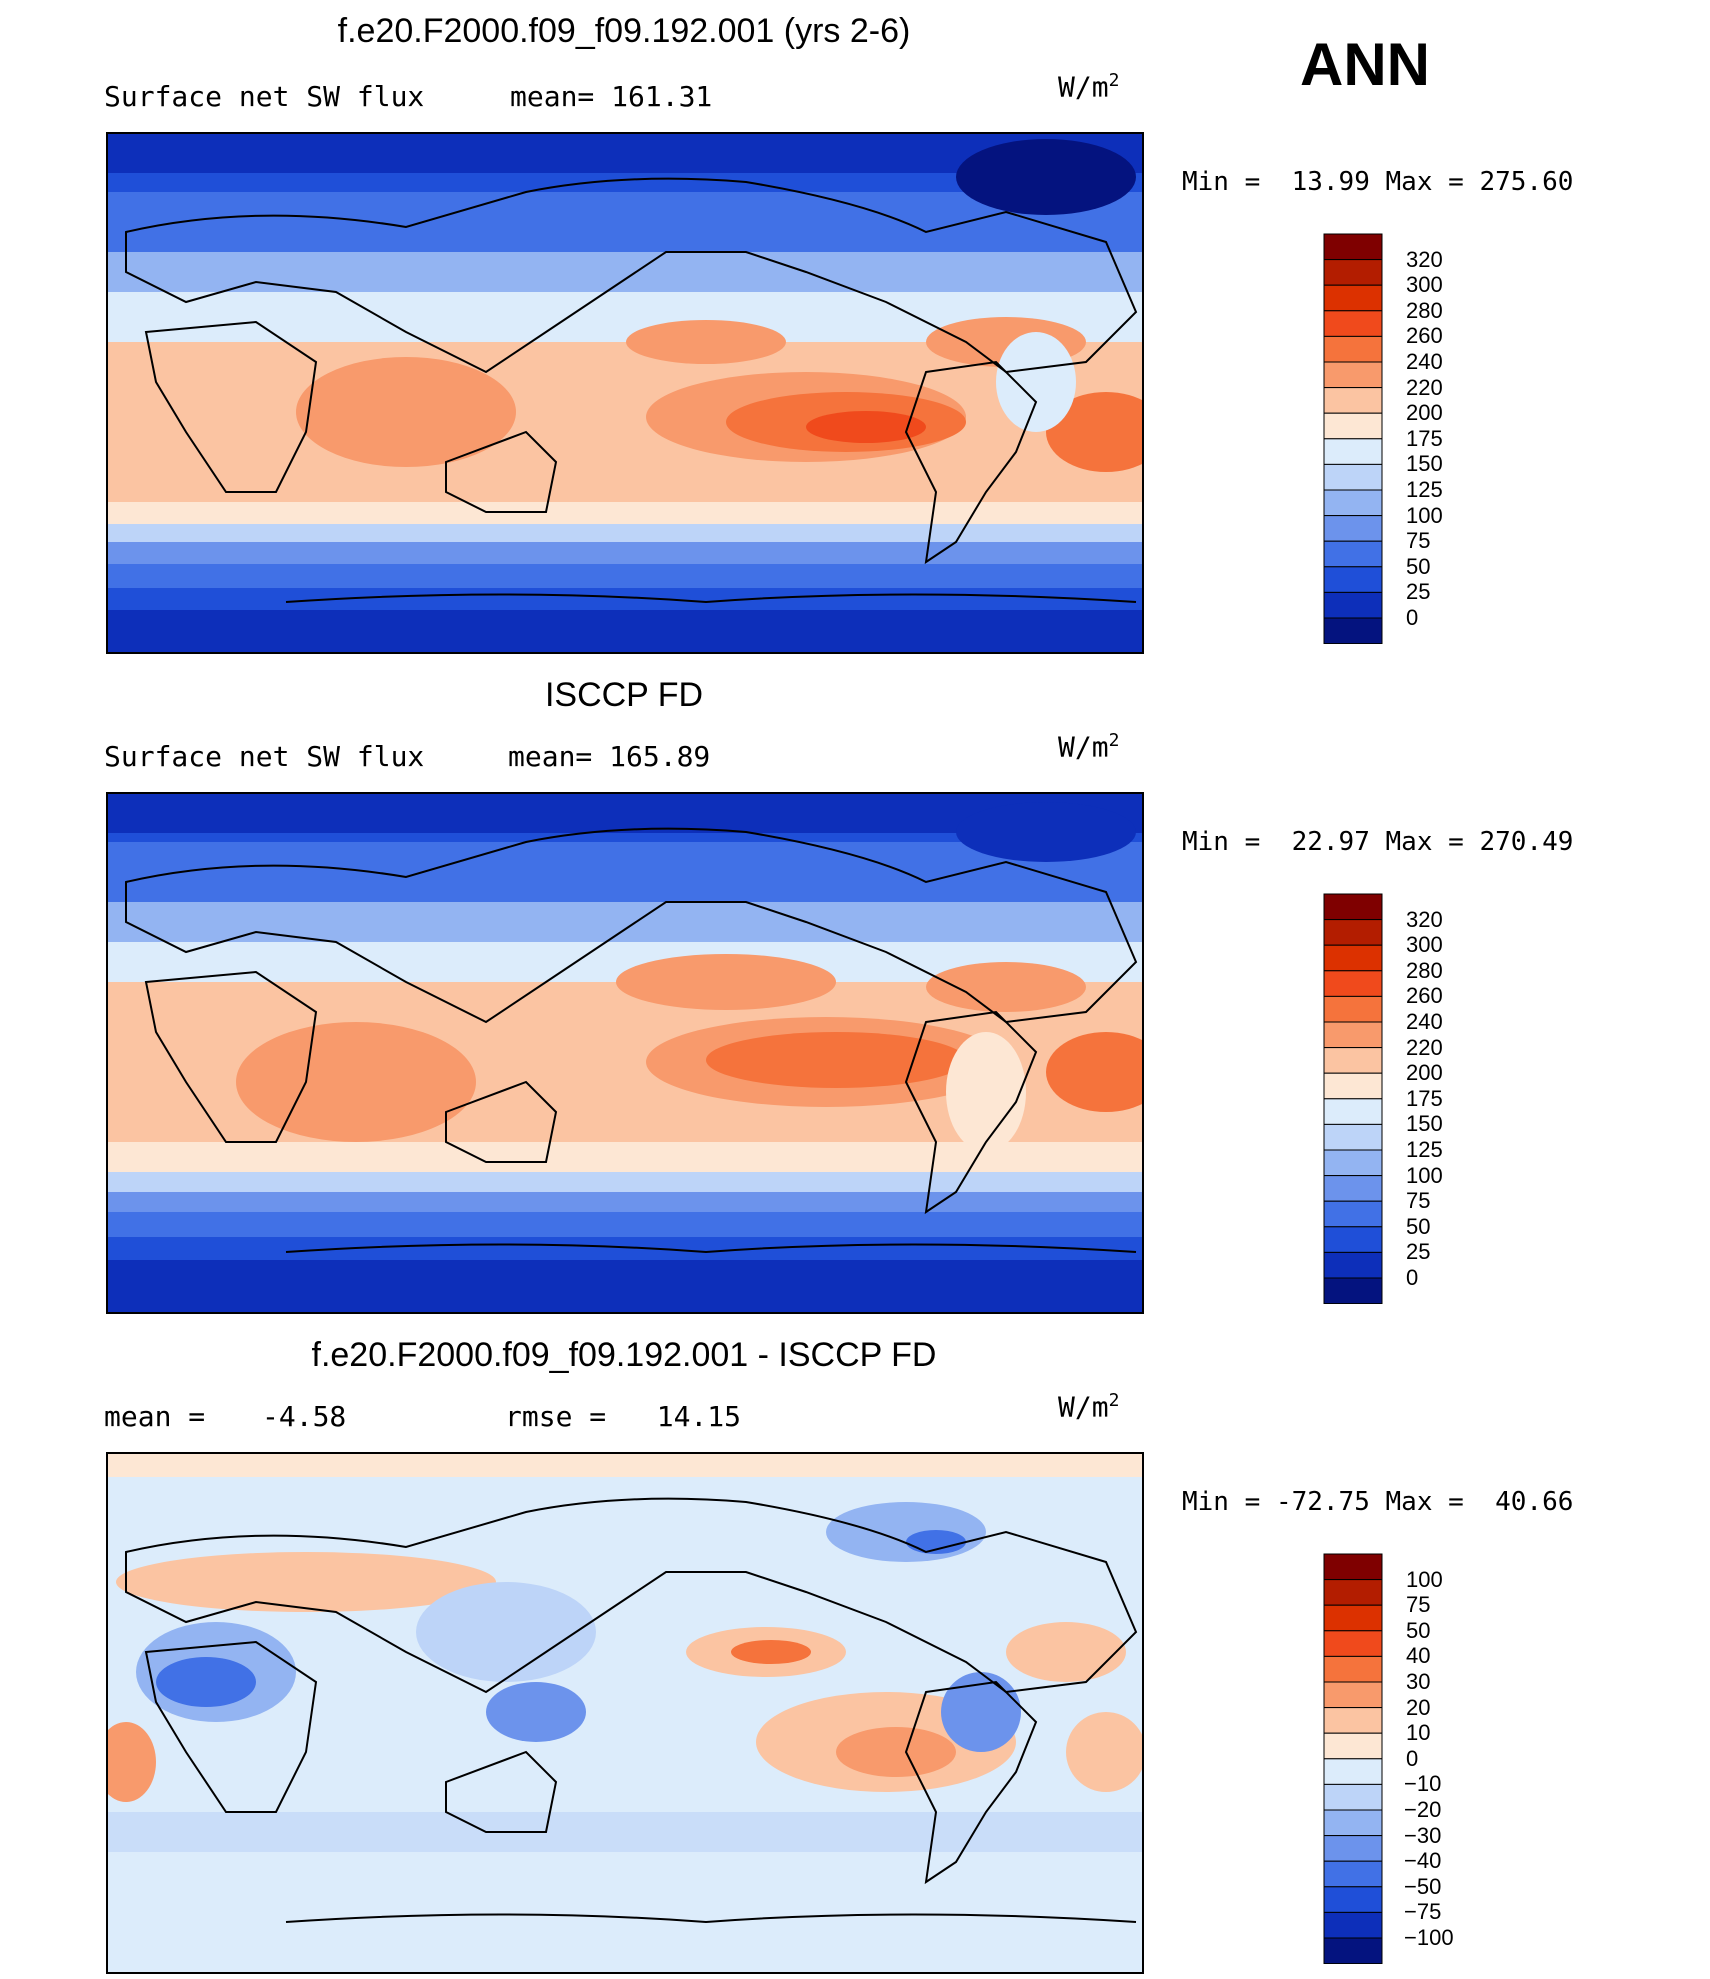 The height and width of the screenshot is (1979, 1710). What do you see at coordinates (1089, 87) in the screenshot?
I see `panel-1-units: W/m2` at bounding box center [1089, 87].